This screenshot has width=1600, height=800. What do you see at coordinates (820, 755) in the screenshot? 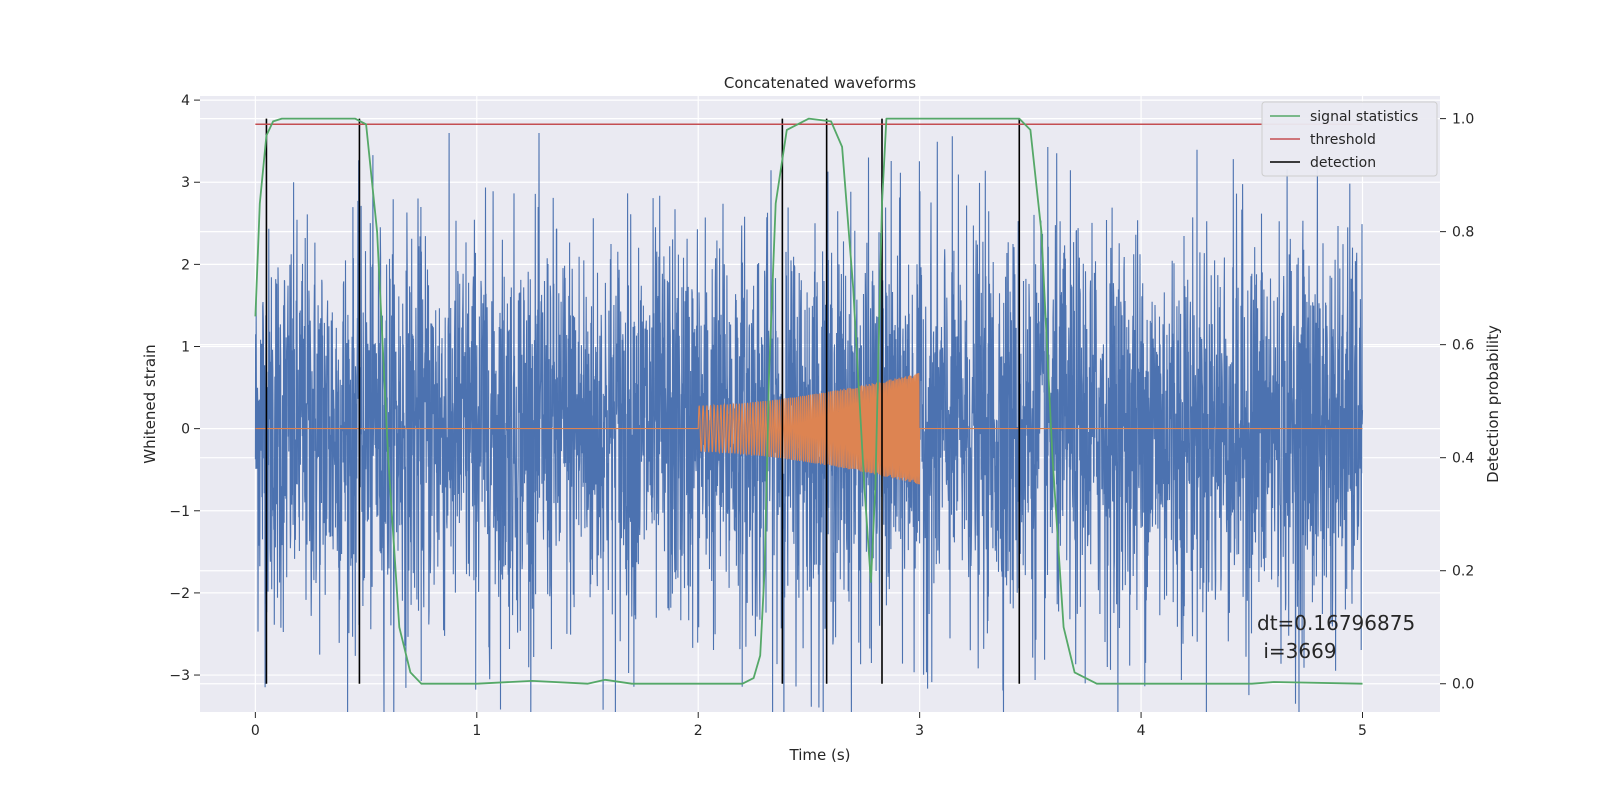
I see `x-axis-label: Time (s)` at bounding box center [820, 755].